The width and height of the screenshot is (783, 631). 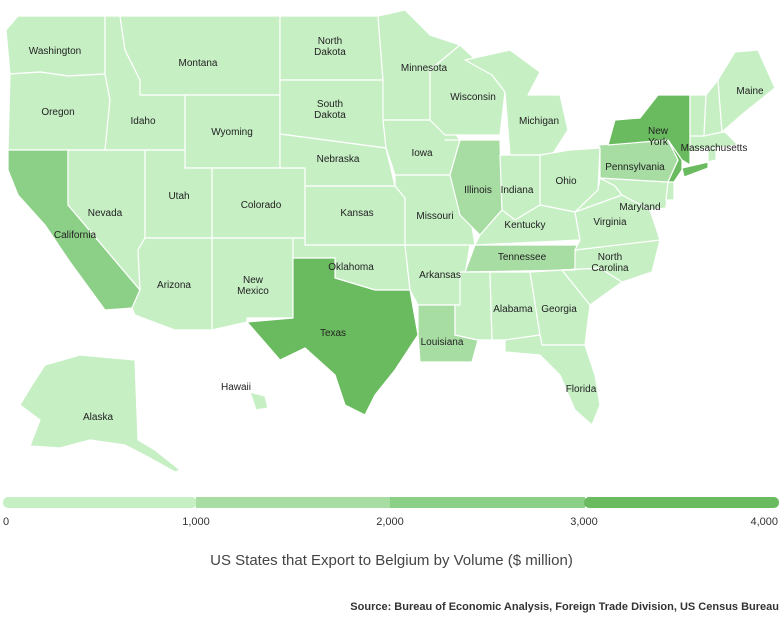 What do you see at coordinates (75, 235) in the screenshot?
I see `label-california: California` at bounding box center [75, 235].